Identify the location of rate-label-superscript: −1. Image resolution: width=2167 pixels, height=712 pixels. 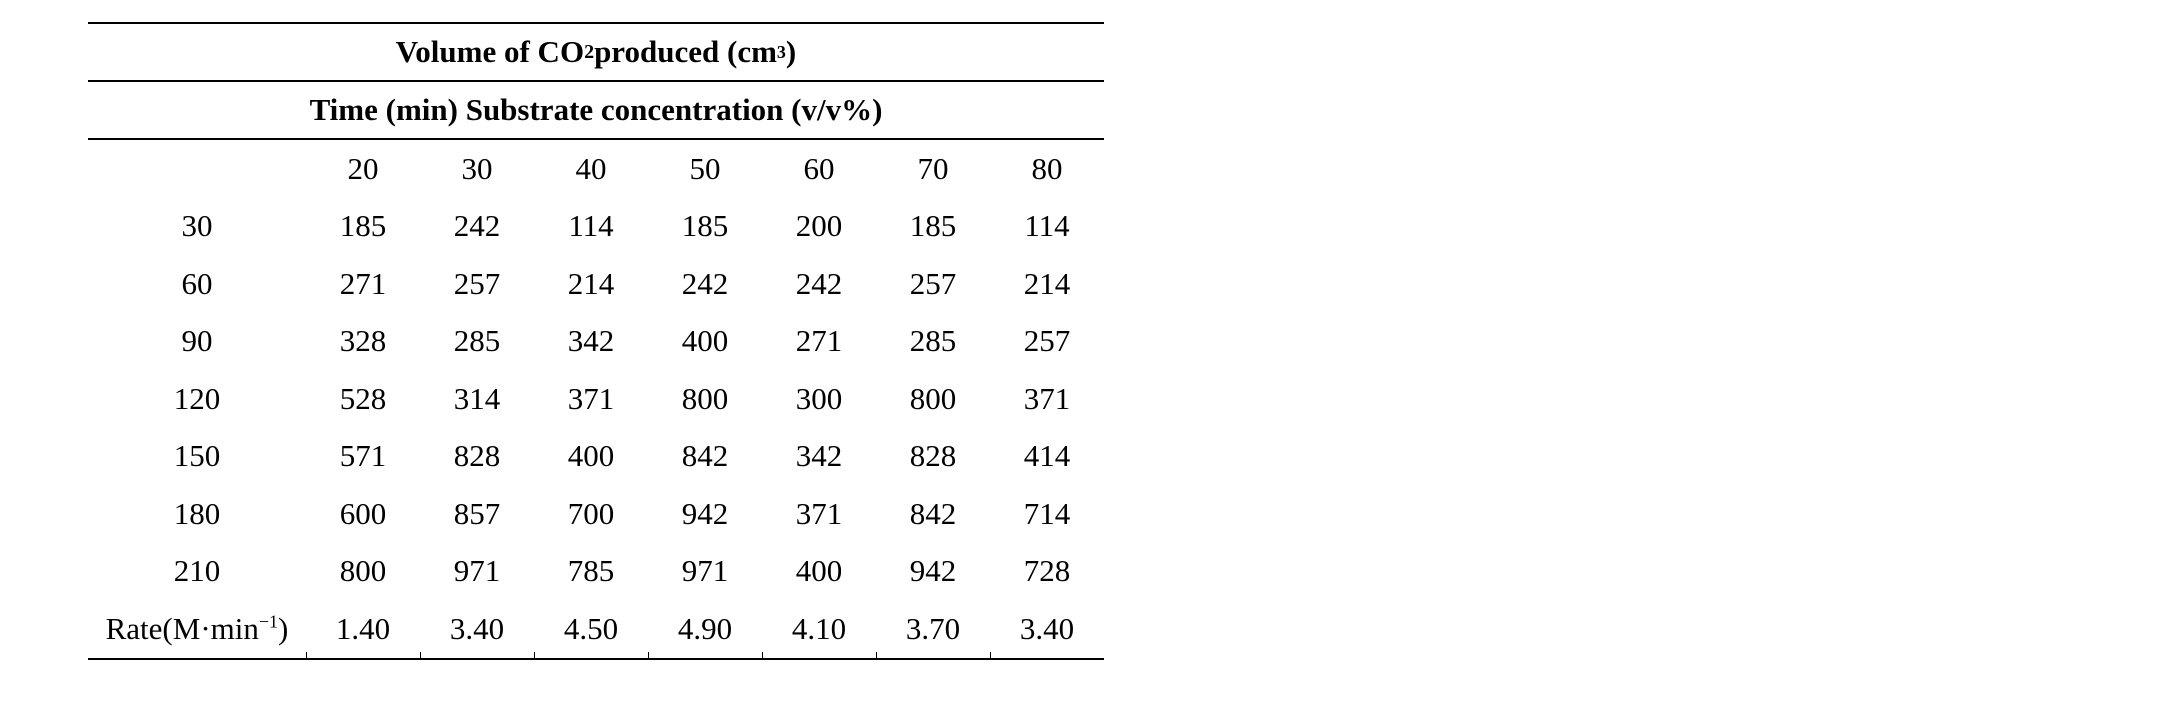
(268, 621).